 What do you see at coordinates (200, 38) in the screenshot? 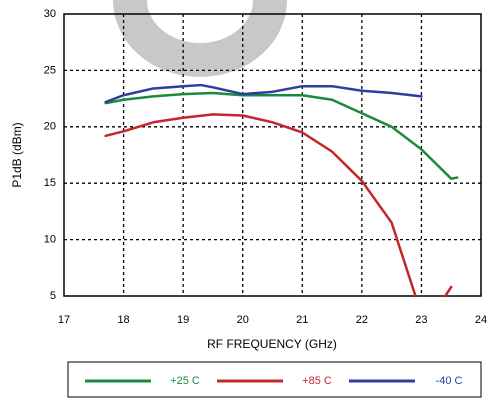
I see `watermark` at bounding box center [200, 38].